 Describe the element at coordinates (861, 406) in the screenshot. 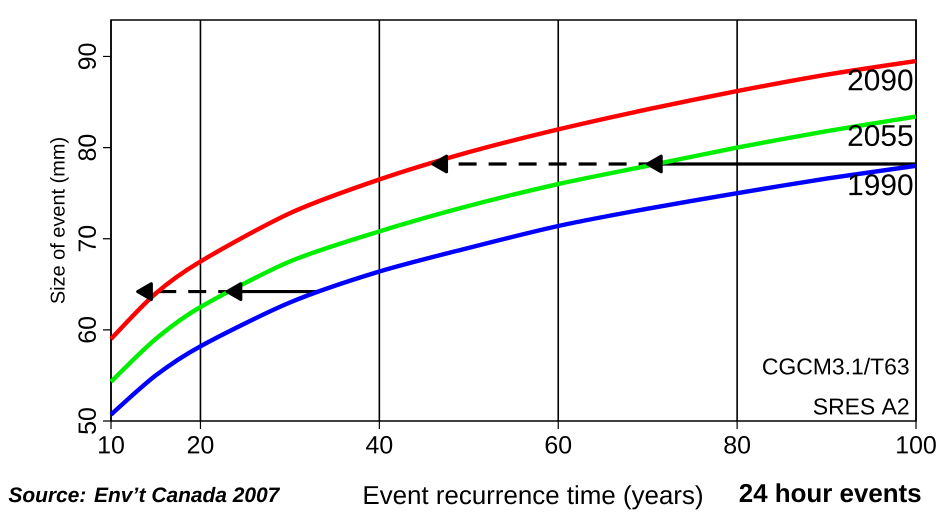

I see `annotation: SRES A2` at that location.